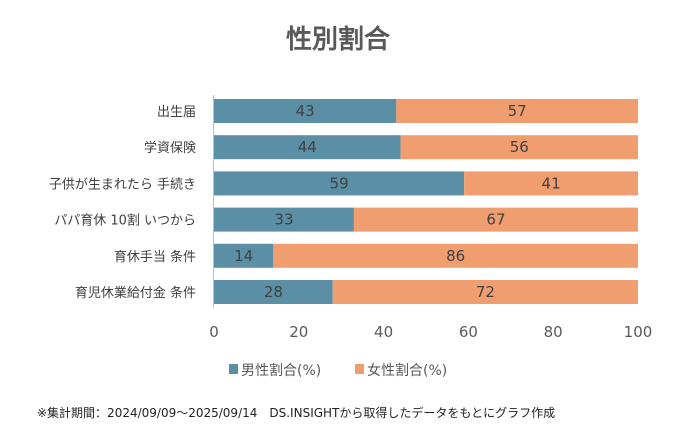 The image size is (676, 447). Describe the element at coordinates (338, 39) in the screenshot. I see `chart-title: 性別割合` at that location.